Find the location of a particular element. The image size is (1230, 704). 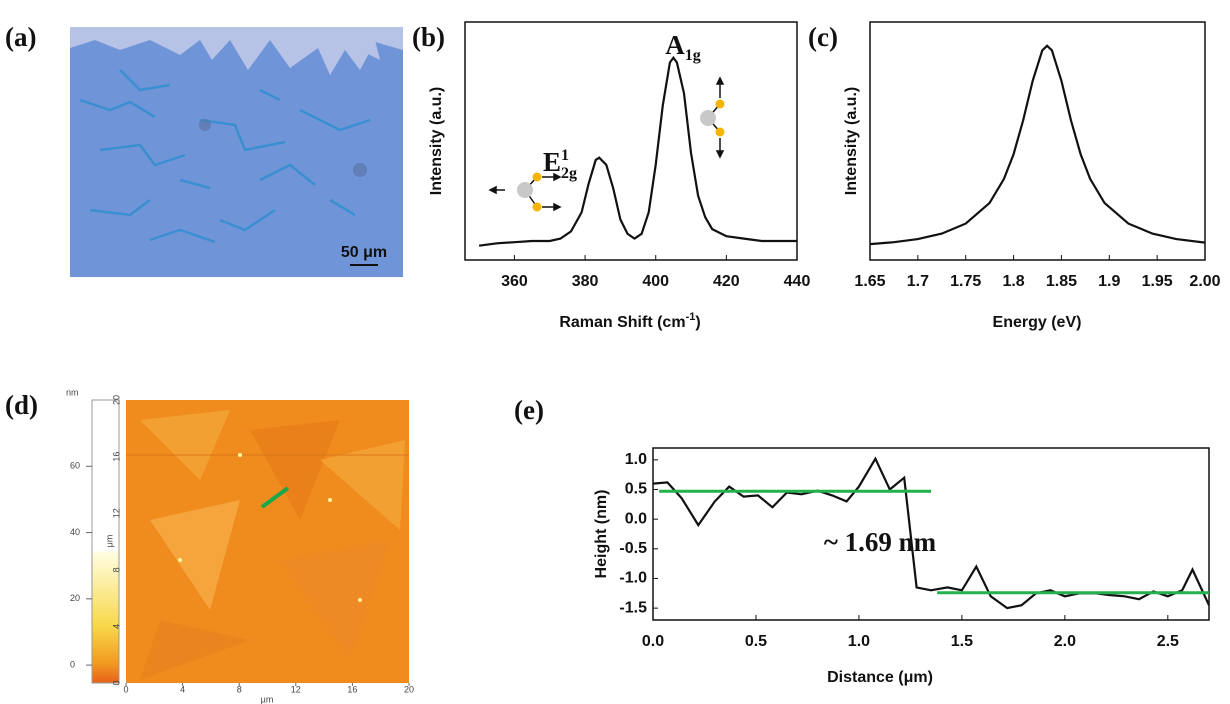

optical-image is located at coordinates (236, 152).